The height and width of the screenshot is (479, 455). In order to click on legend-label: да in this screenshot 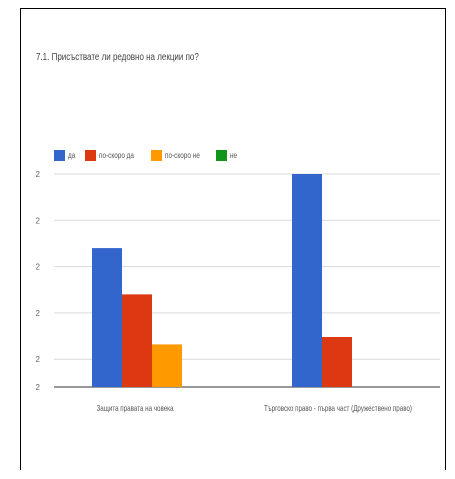, I will do `click(72, 155)`.